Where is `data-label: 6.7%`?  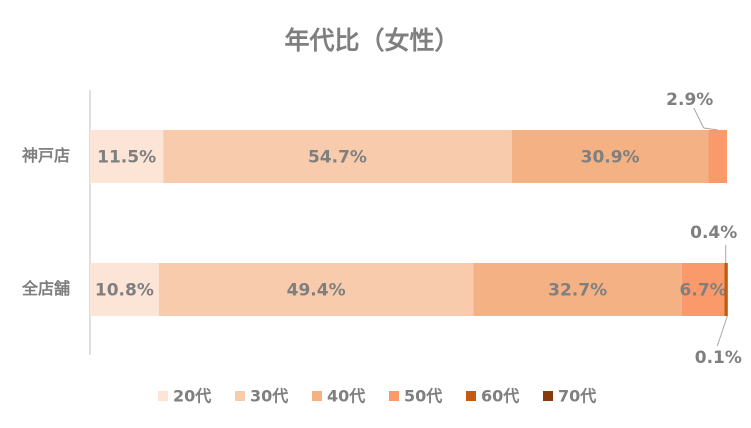 data-label: 6.7% is located at coordinates (703, 291).